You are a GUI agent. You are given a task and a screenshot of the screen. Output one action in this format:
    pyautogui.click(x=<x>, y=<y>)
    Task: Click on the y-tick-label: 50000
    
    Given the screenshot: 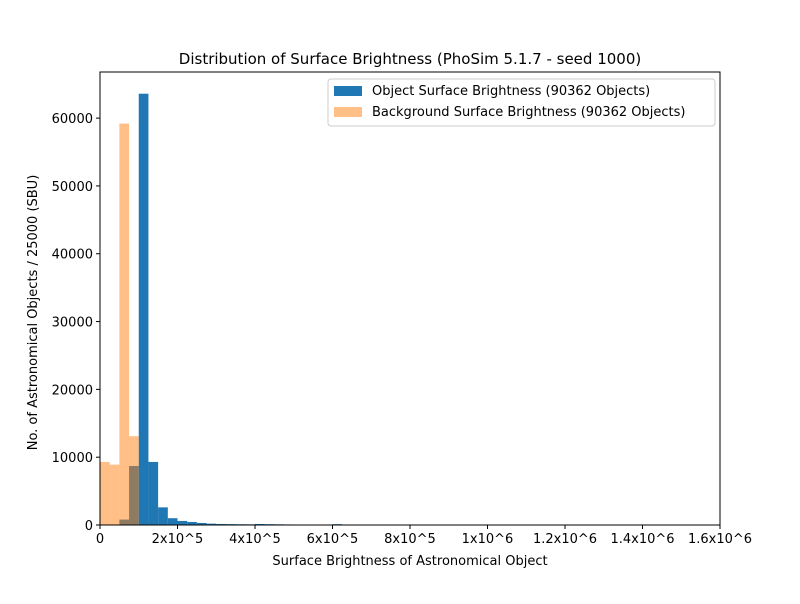 What is the action you would take?
    pyautogui.click(x=72, y=187)
    